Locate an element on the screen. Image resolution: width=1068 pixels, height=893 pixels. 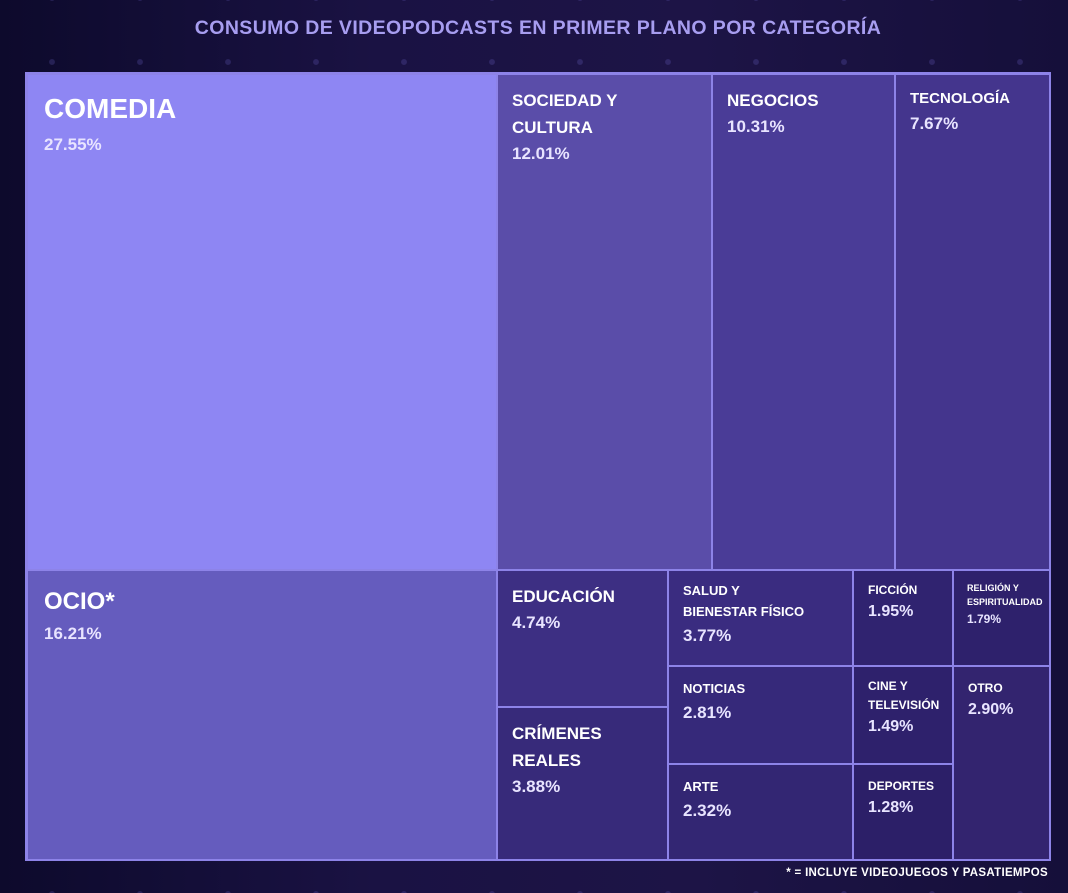
treemap-tile: ARTE 2.32% is located at coordinates (760, 811).